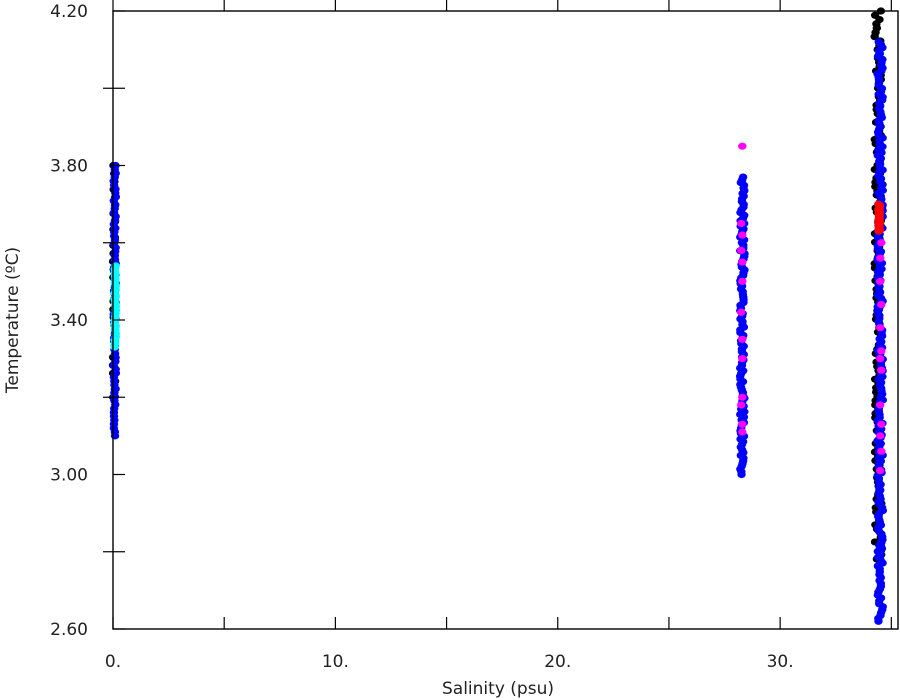  What do you see at coordinates (69, 321) in the screenshot?
I see `y-tick-label: 3.40` at bounding box center [69, 321].